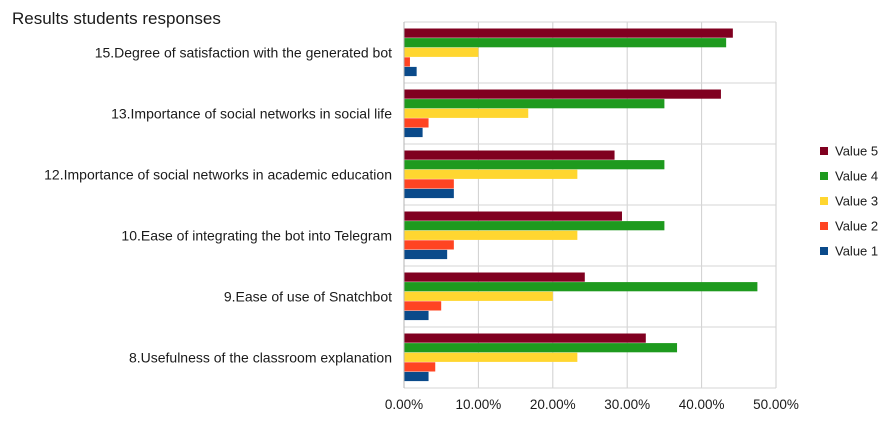  What do you see at coordinates (856, 176) in the screenshot?
I see `legend-label-value-4: Value 4` at bounding box center [856, 176].